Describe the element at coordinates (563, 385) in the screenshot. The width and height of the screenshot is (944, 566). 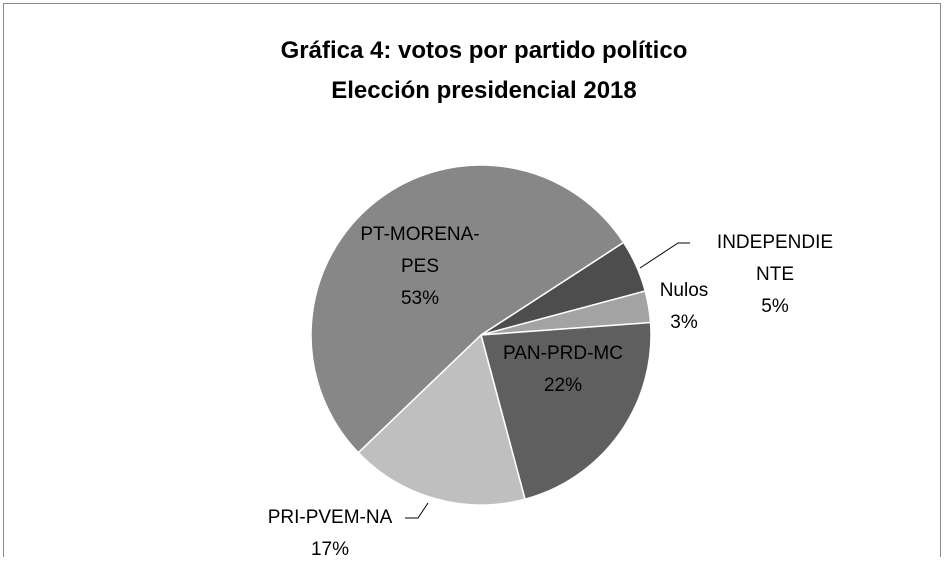
I see `value-label: 22%` at that location.